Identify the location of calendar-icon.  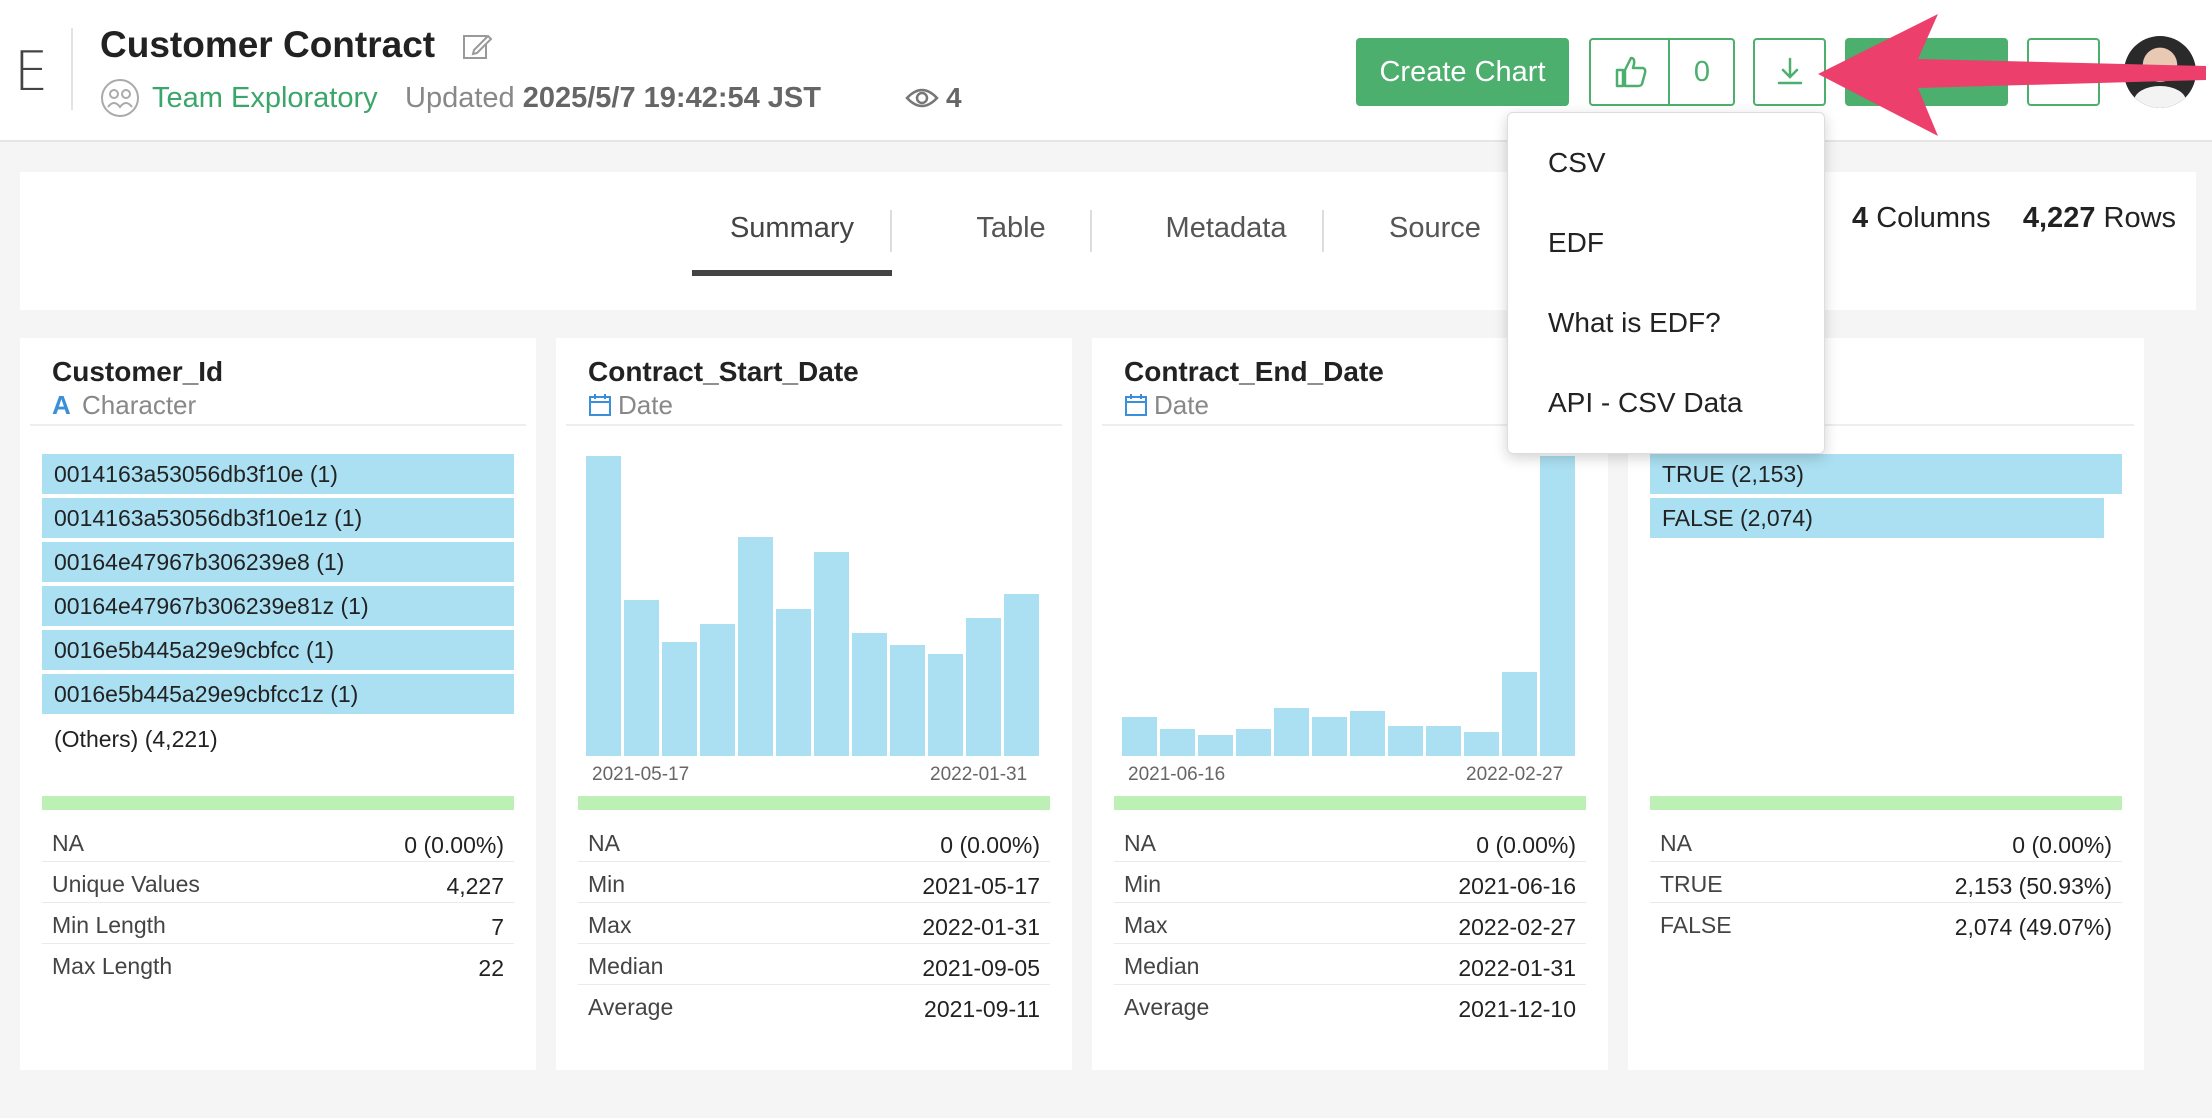
(1136, 405).